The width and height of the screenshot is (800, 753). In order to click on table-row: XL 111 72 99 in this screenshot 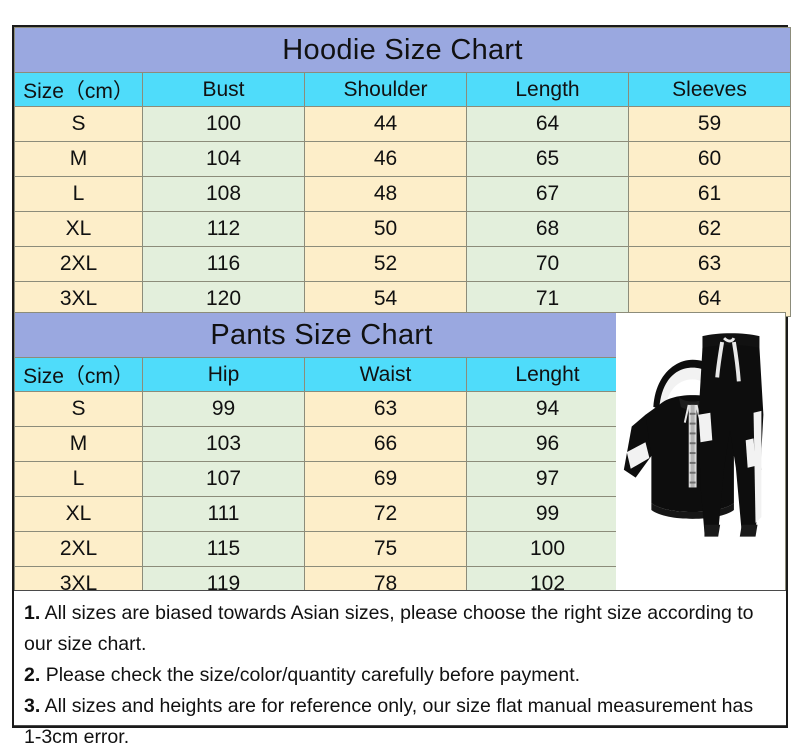, I will do `click(322, 514)`.